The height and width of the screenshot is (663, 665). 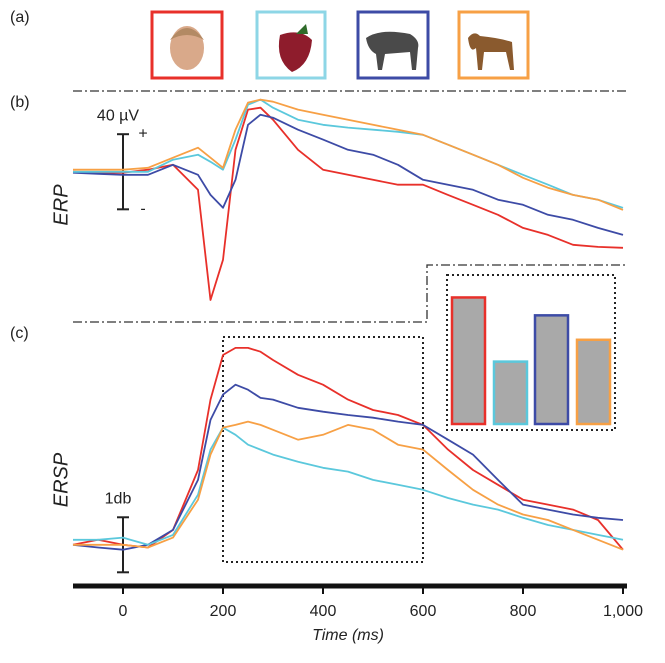 What do you see at coordinates (531, 352) in the screenshot?
I see `inset-frame` at bounding box center [531, 352].